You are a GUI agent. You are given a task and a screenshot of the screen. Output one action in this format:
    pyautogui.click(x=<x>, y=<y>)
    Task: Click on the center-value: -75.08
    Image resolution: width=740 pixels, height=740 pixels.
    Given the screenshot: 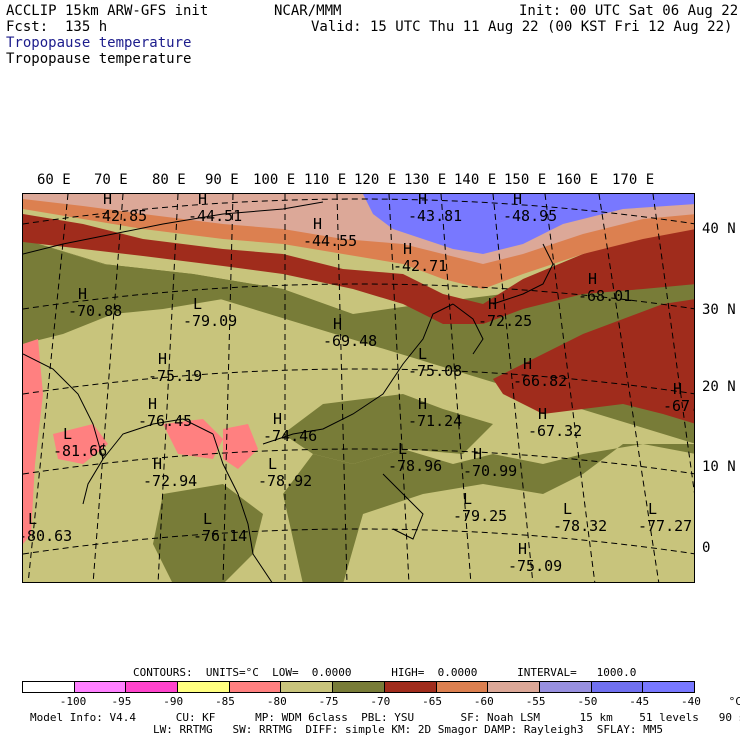 What is the action you would take?
    pyautogui.click(x=435, y=371)
    